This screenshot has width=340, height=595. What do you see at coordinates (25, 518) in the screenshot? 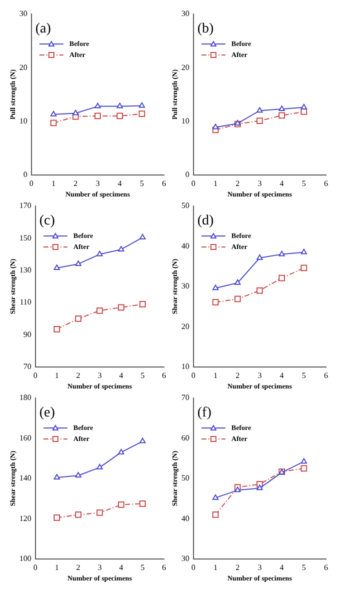
I see `y-tick-label: 120` at bounding box center [25, 518].